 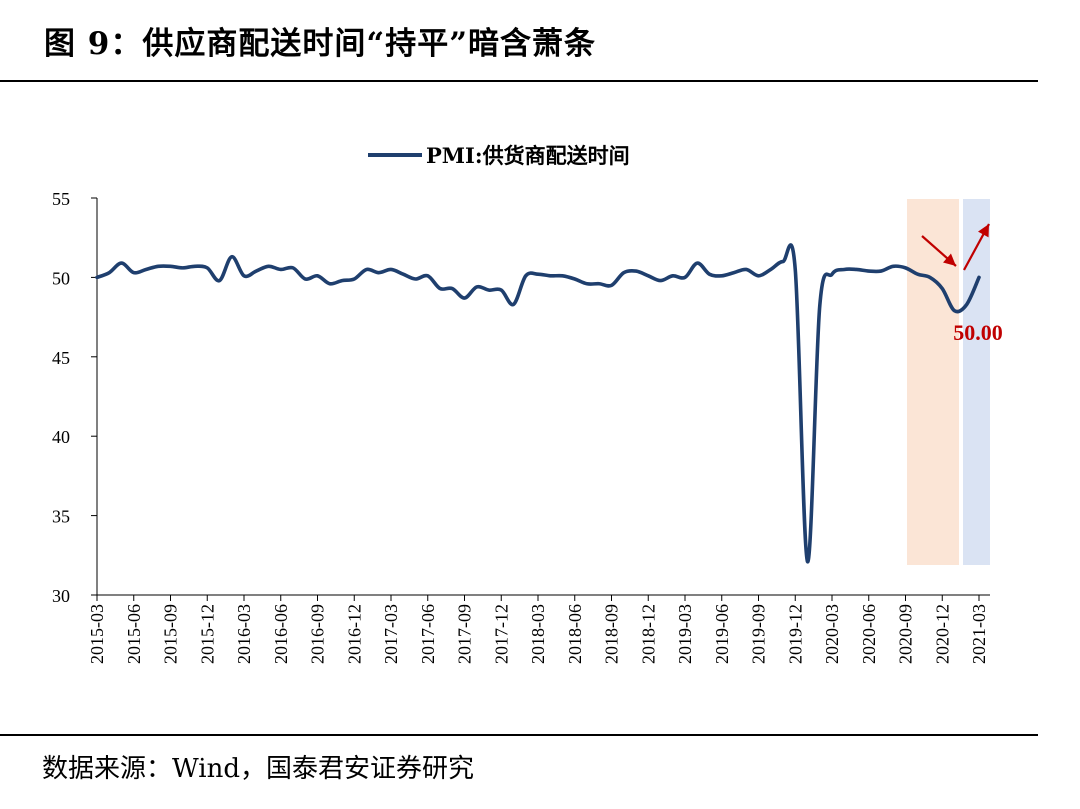 I want to click on up-arrow-head, so click(x=983, y=231).